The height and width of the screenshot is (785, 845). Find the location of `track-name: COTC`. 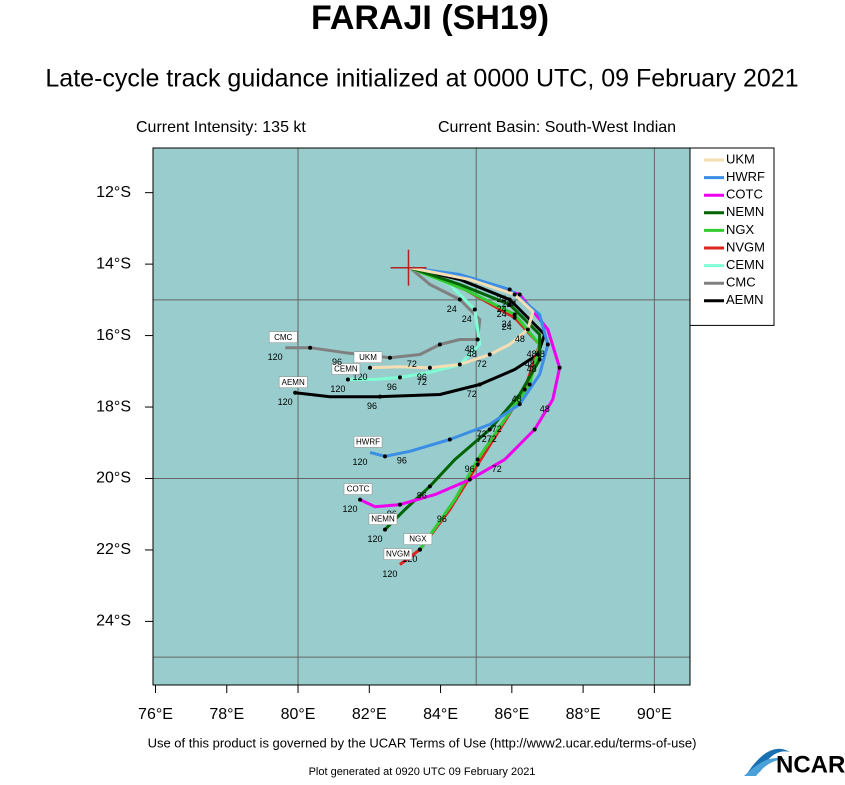

track-name: COTC is located at coordinates (358, 489).